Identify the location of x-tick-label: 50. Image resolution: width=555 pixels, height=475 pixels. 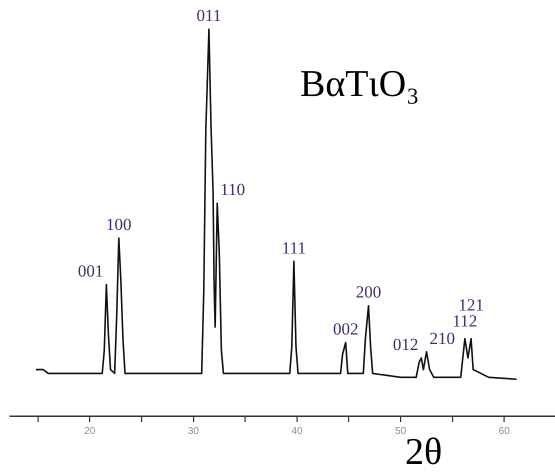
(401, 431).